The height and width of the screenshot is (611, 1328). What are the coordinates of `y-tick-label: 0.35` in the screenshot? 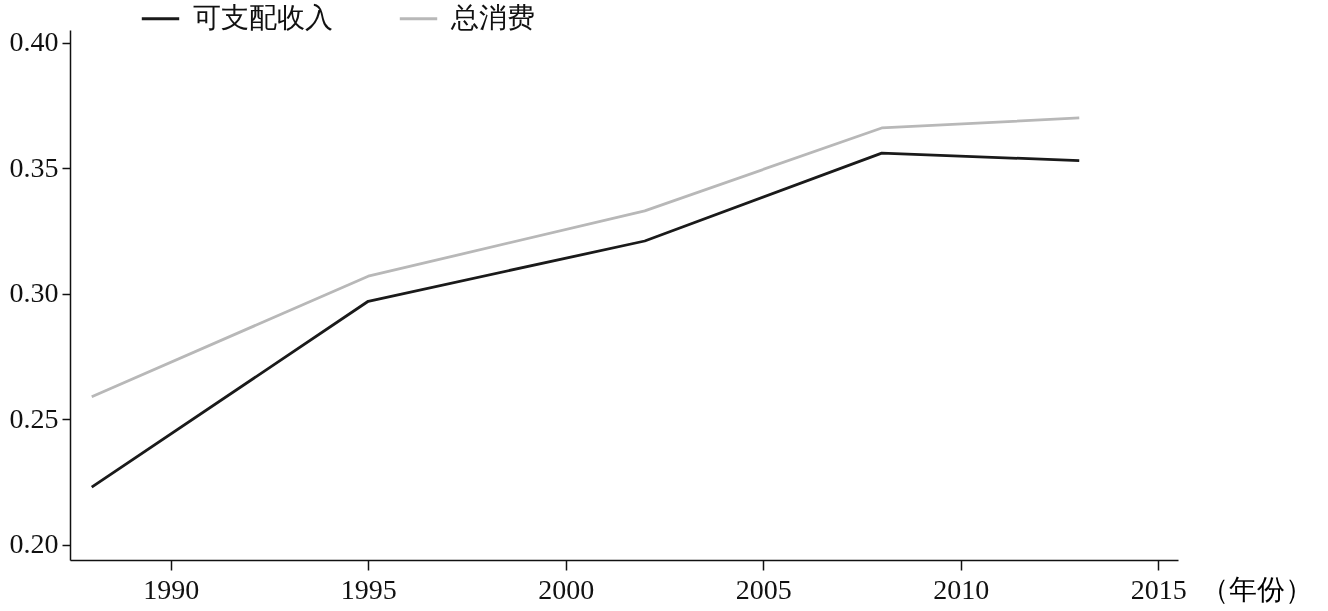 It's located at (34, 167).